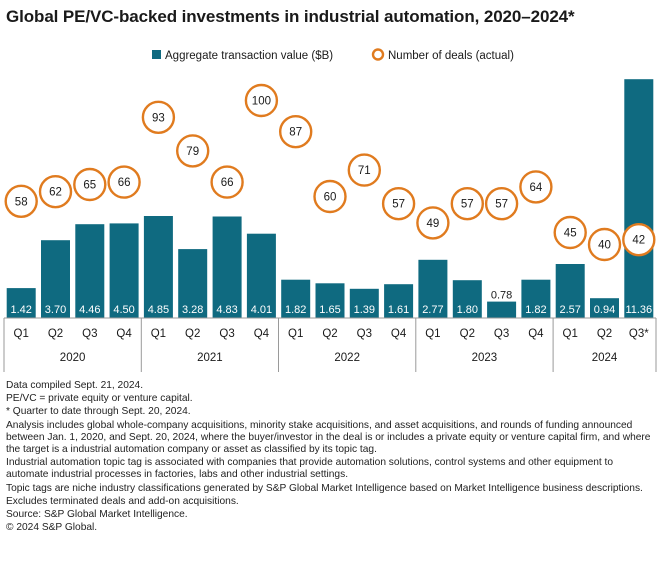 The height and width of the screenshot is (580, 660). I want to click on legend-circle-label: Number of deals (actual), so click(451, 56).